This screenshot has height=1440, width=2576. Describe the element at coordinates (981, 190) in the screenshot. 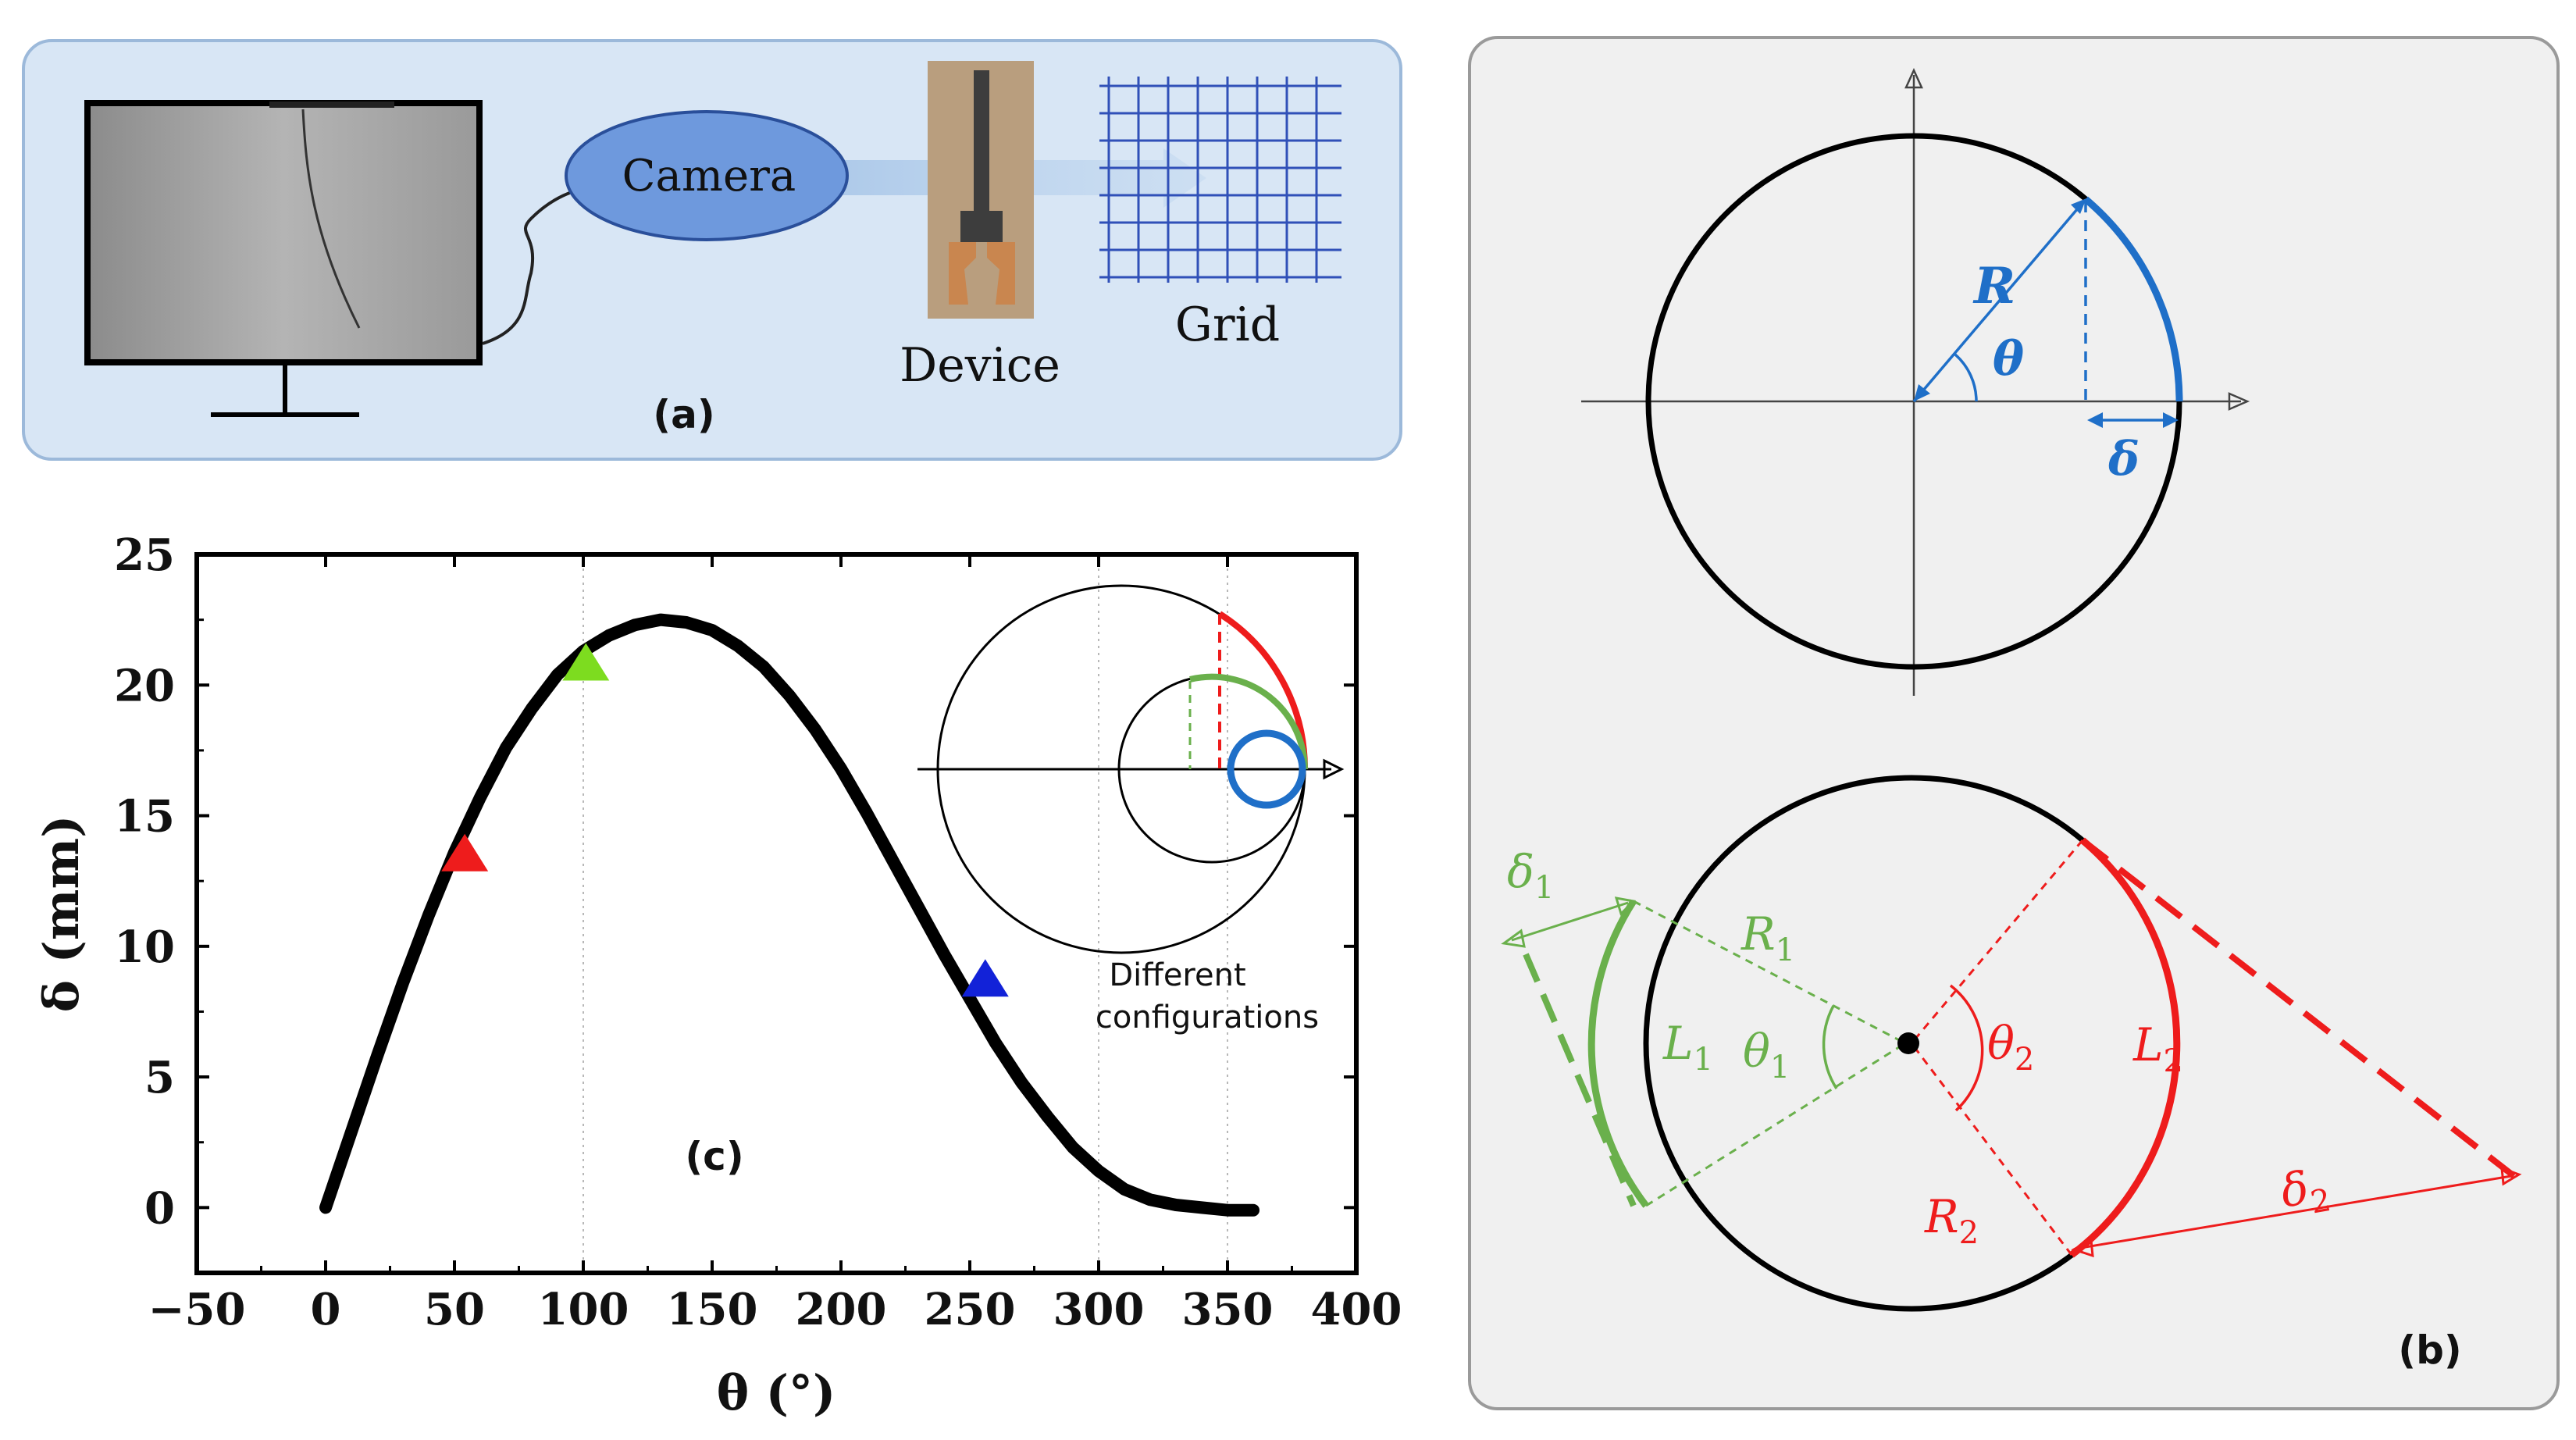

I see `device-icon` at that location.